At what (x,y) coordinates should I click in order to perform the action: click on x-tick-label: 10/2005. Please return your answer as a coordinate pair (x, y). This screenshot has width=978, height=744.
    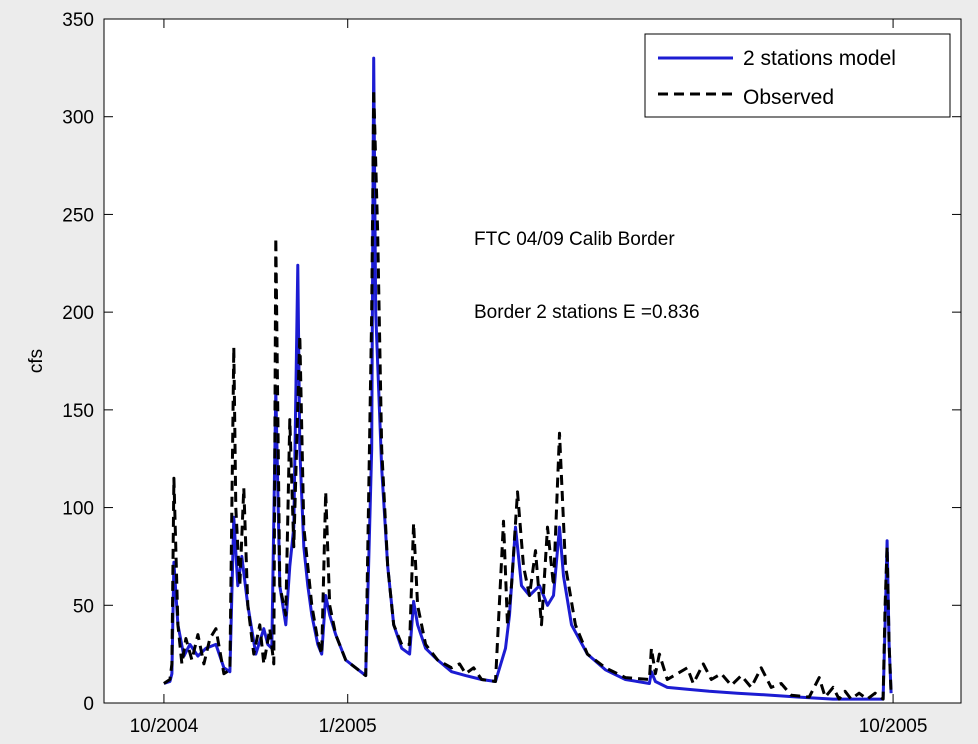
    Looking at the image, I should click on (893, 726).